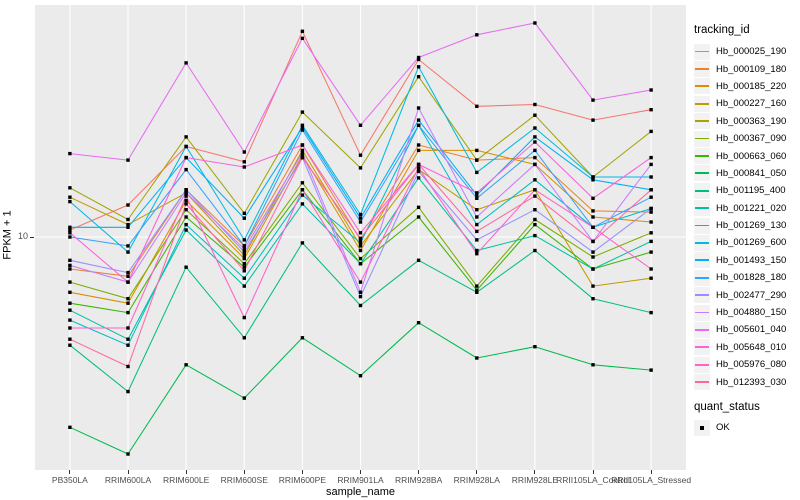 Image resolution: width=800 pixels, height=500 pixels. I want to click on legend-item-label: Hb_012393_030, so click(751, 382).